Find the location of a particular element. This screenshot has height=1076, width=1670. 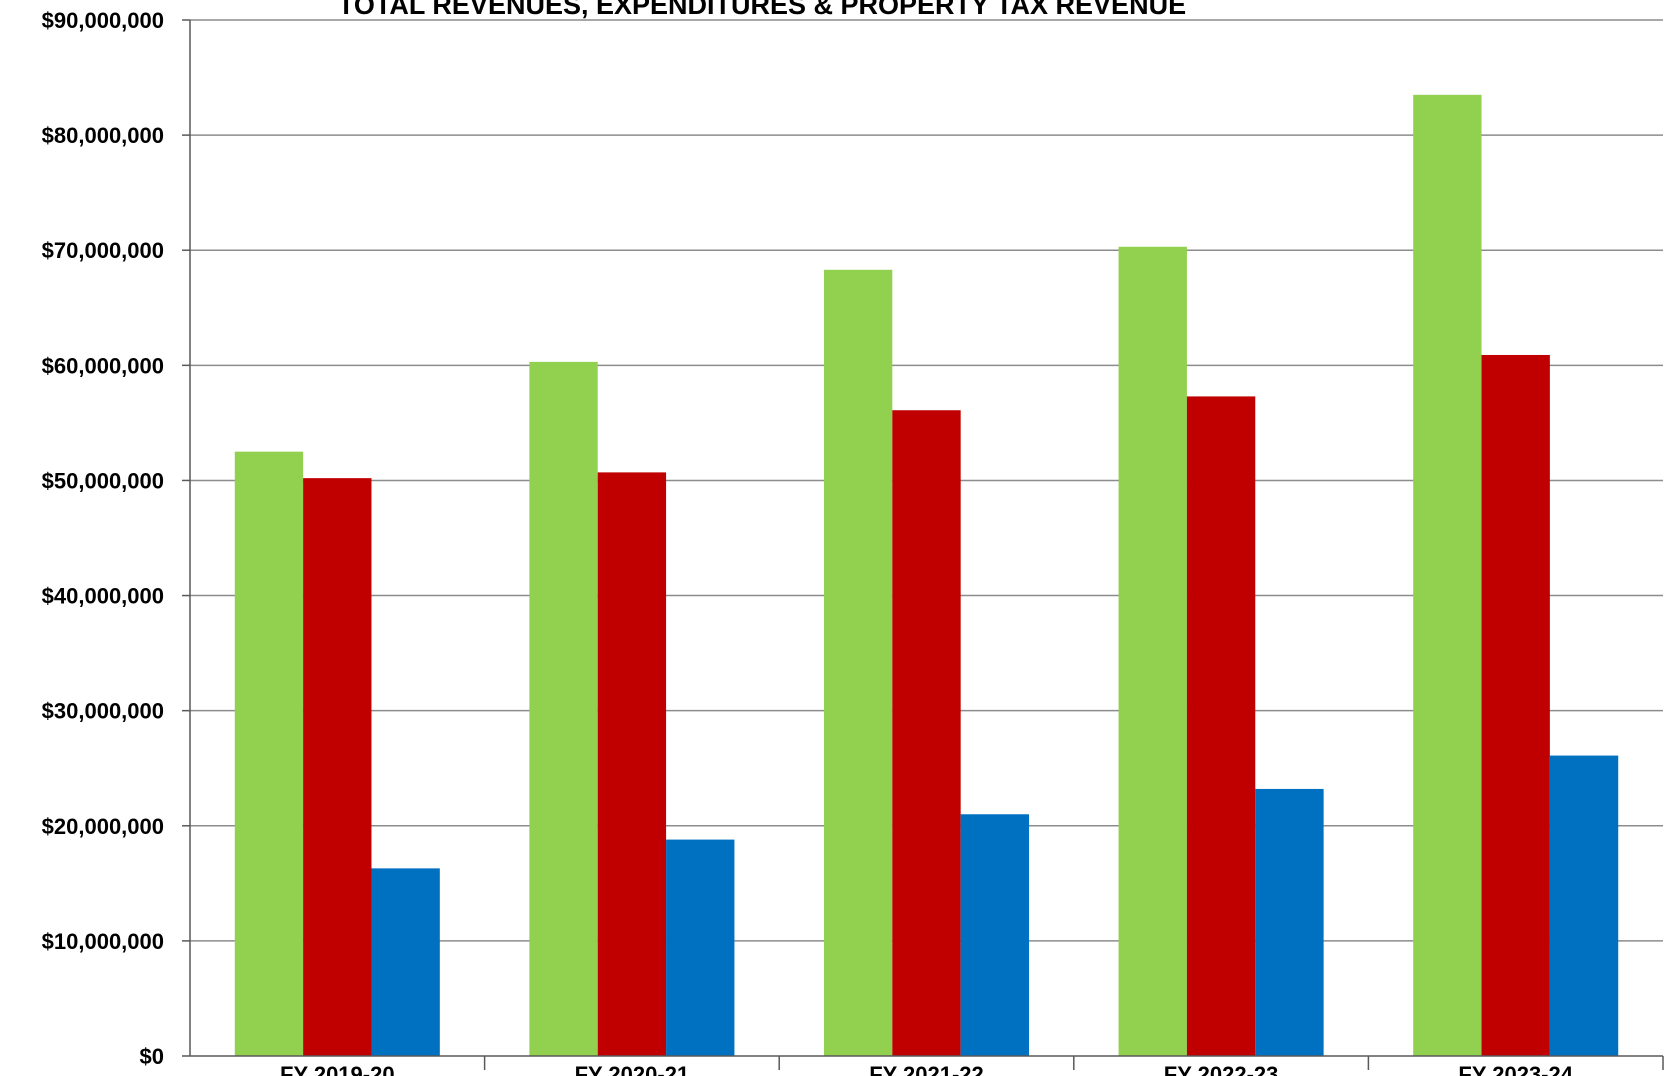

y-tick-label: $0 is located at coordinates (152, 1056).